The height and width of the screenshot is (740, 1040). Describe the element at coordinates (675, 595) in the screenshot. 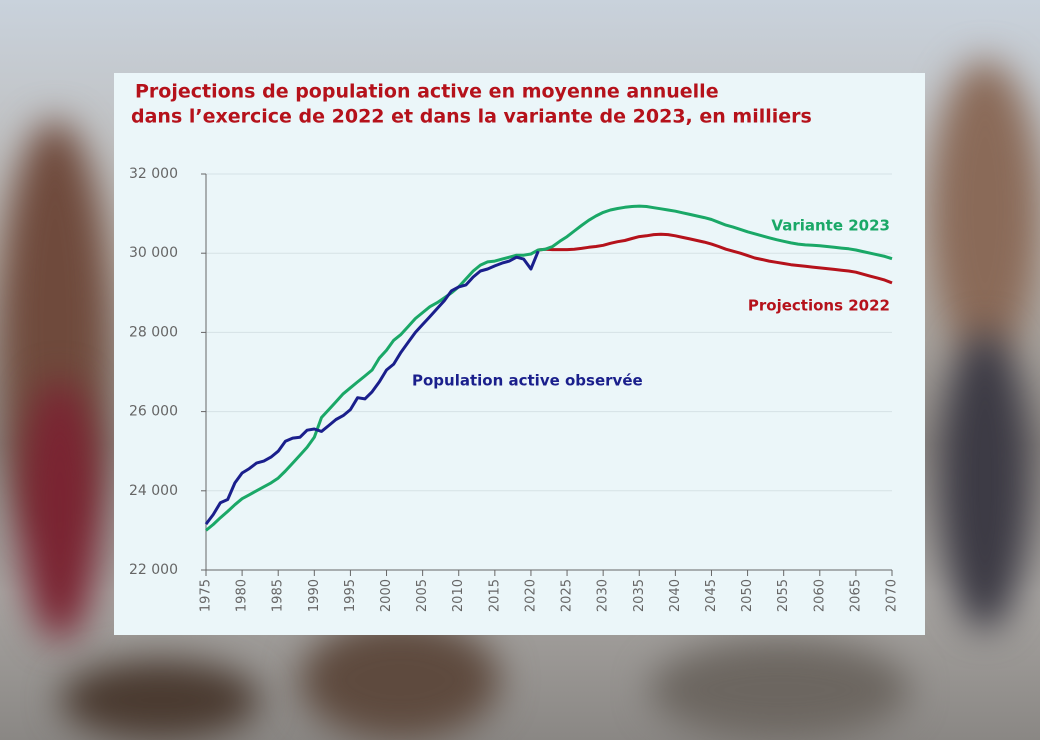

I see `x-tick-label: 2040` at that location.